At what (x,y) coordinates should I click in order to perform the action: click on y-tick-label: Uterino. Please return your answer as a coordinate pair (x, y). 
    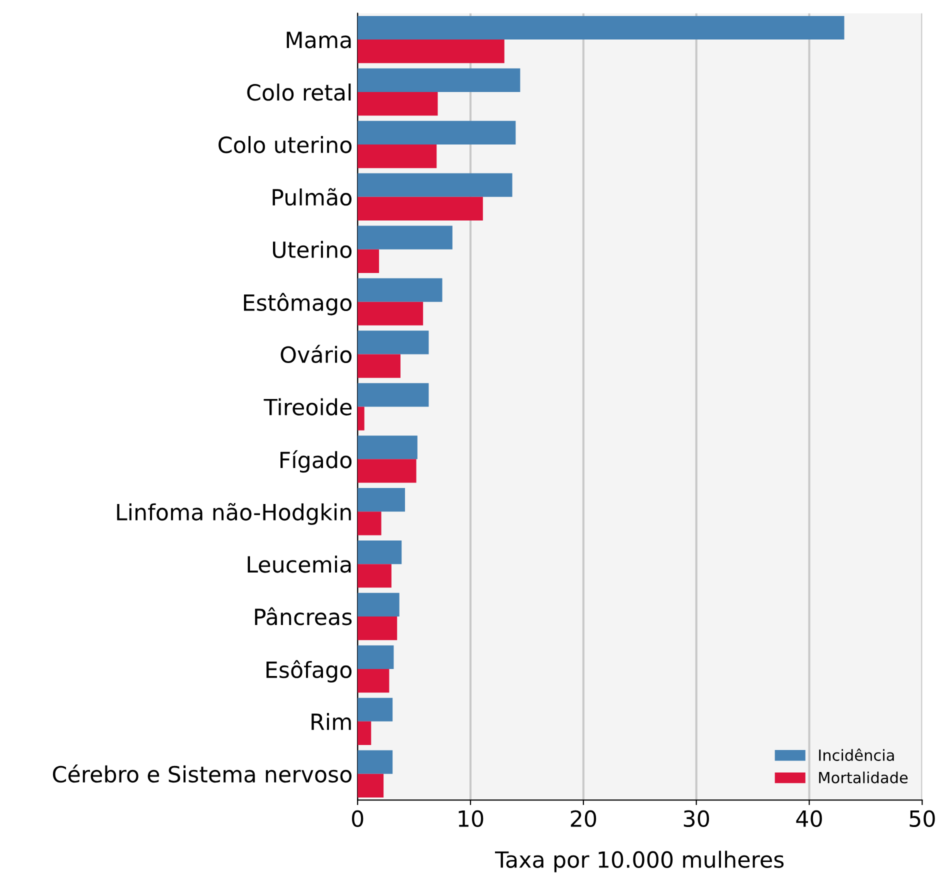
    Looking at the image, I should click on (312, 249).